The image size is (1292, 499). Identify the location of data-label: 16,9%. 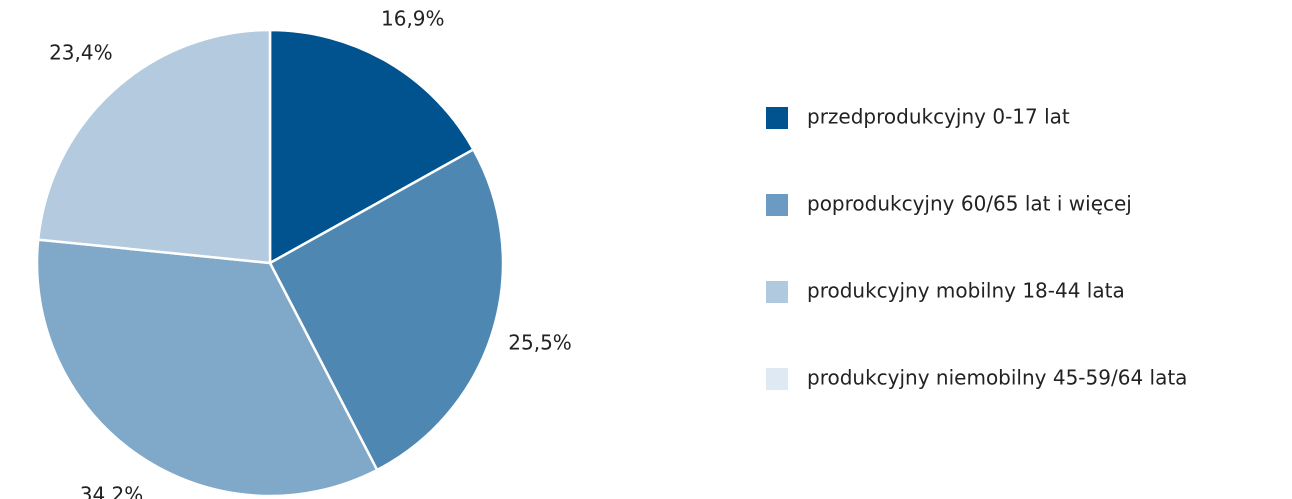
(413, 18).